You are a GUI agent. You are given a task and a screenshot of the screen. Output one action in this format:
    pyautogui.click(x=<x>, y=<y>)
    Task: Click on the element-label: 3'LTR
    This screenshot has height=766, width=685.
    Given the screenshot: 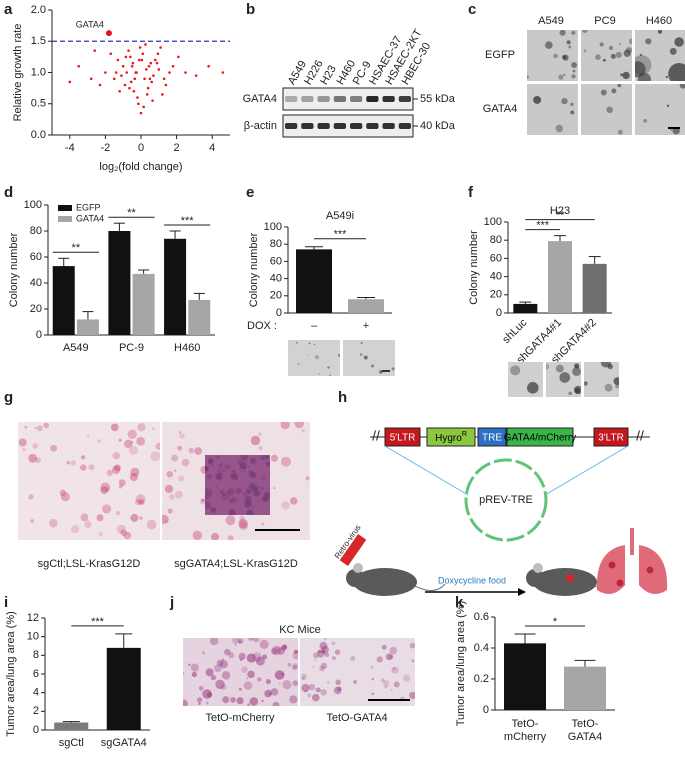 What is the action you would take?
    pyautogui.click(x=611, y=438)
    